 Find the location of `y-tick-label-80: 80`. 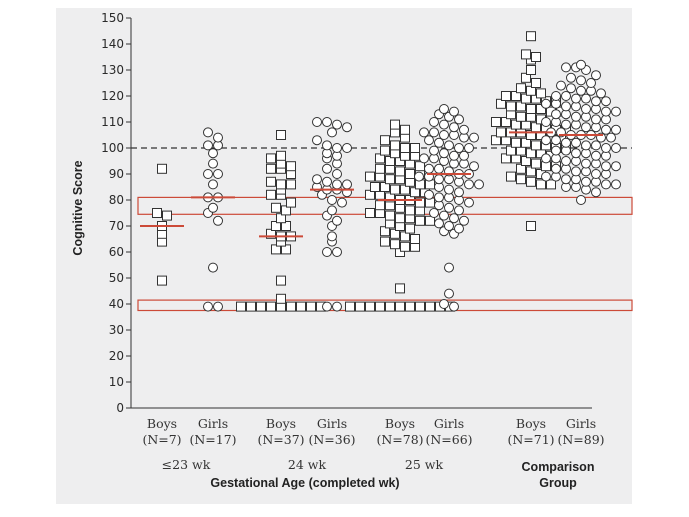

y-tick-label-80: 80 is located at coordinates (116, 200).